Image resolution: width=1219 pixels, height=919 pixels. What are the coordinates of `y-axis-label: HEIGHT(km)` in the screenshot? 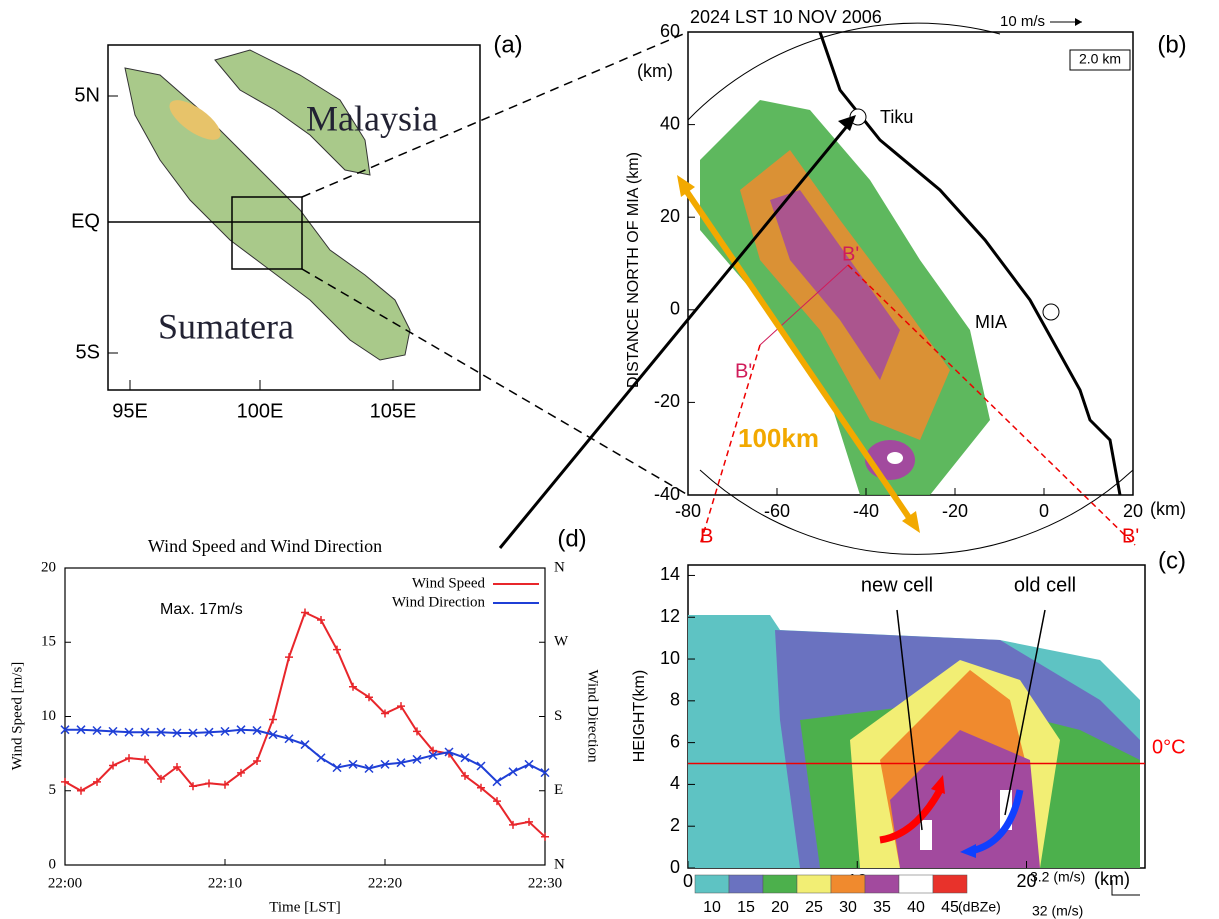 It's located at (639, 716).